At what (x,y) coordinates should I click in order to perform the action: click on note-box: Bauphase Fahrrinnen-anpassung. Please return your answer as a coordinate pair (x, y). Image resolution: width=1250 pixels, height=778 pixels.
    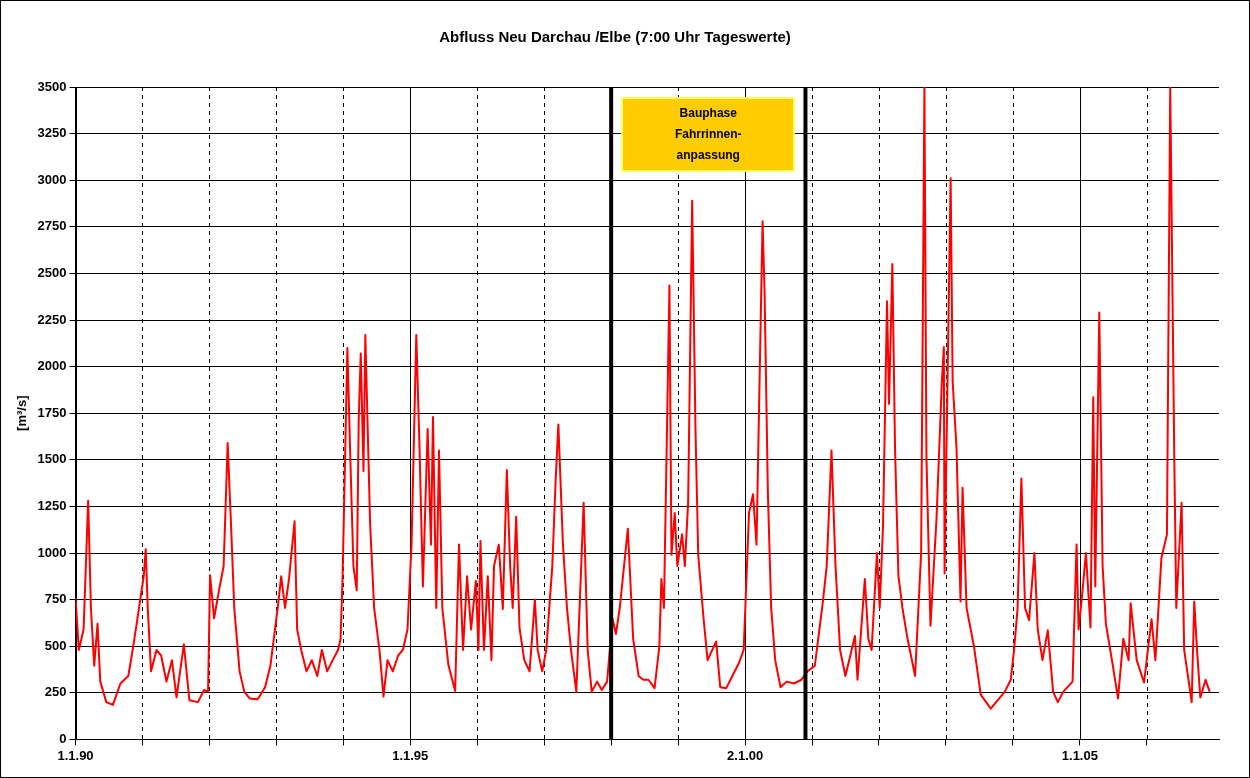
    Looking at the image, I should click on (708, 134).